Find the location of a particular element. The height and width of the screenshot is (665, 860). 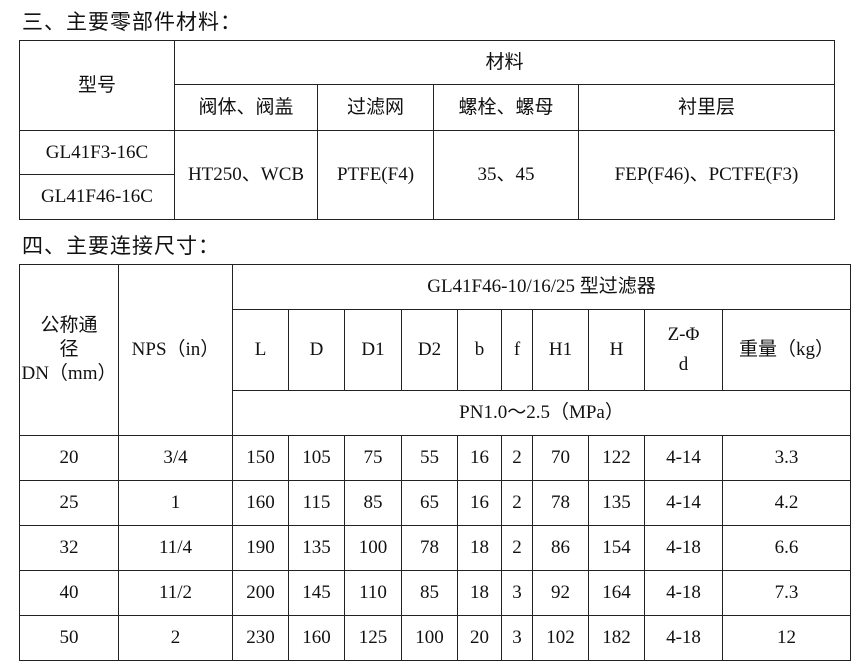

table-cell: 105 is located at coordinates (316, 458).